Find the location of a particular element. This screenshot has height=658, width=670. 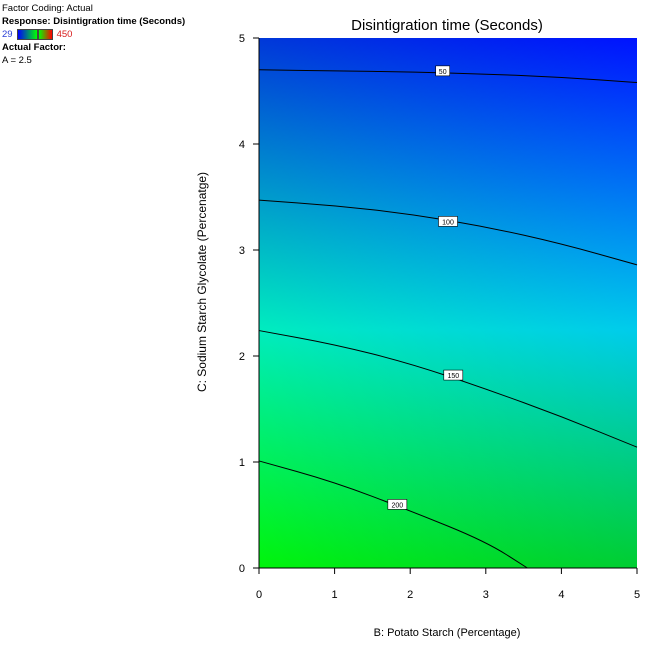

legend-high-value: 450 is located at coordinates (64, 34).